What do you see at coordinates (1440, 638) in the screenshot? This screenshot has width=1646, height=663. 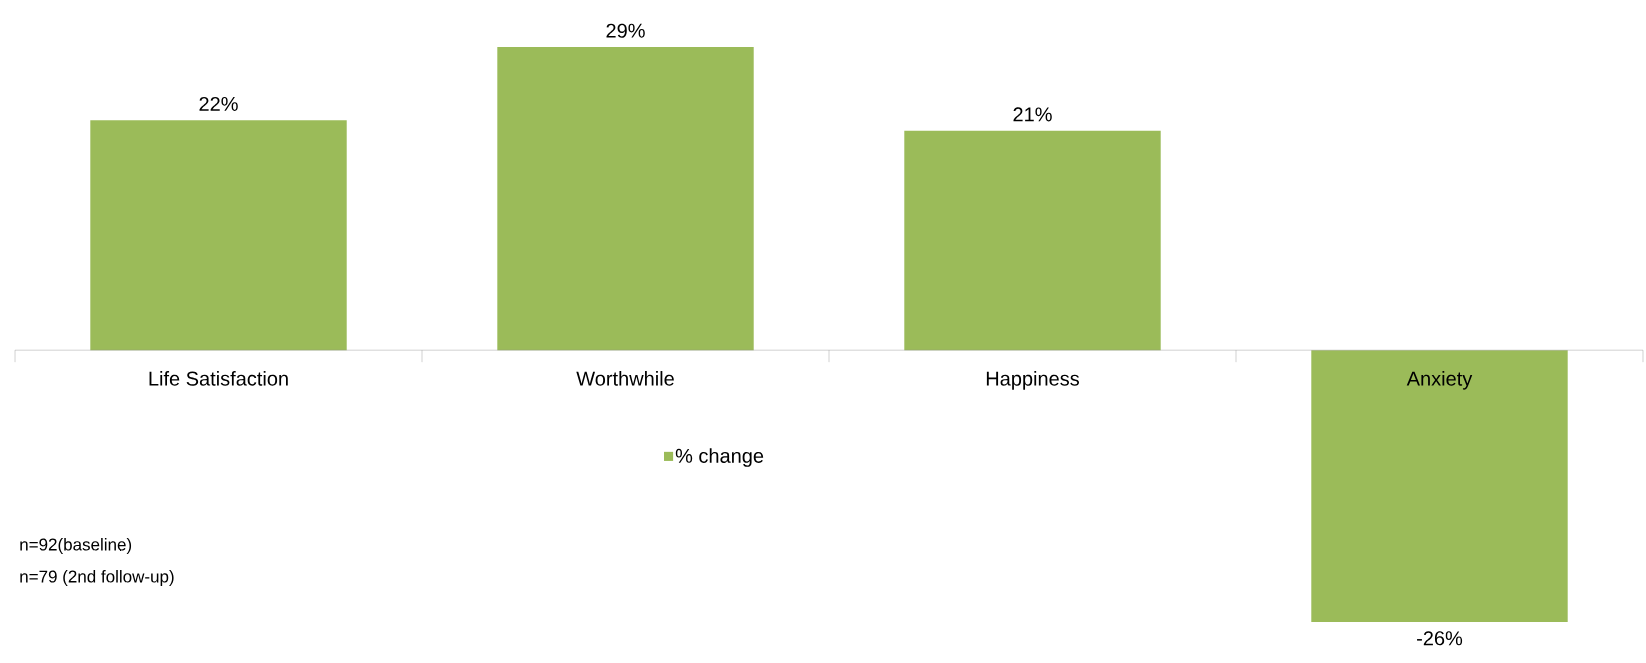 I see `data-label: -26%` at bounding box center [1440, 638].